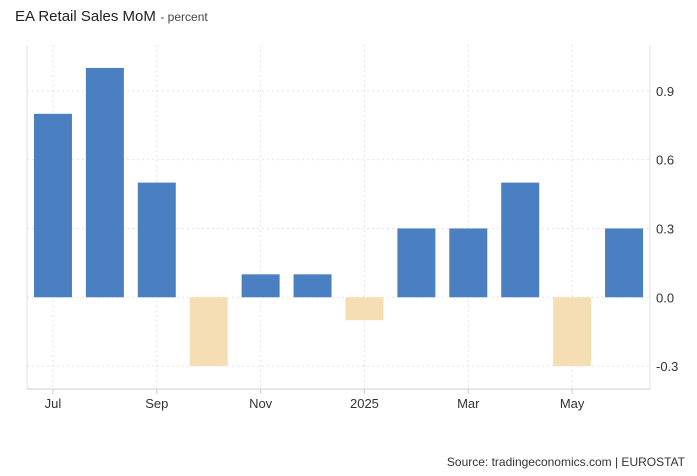  What do you see at coordinates (665, 160) in the screenshot?
I see `y-tick-label: 0.6` at bounding box center [665, 160].